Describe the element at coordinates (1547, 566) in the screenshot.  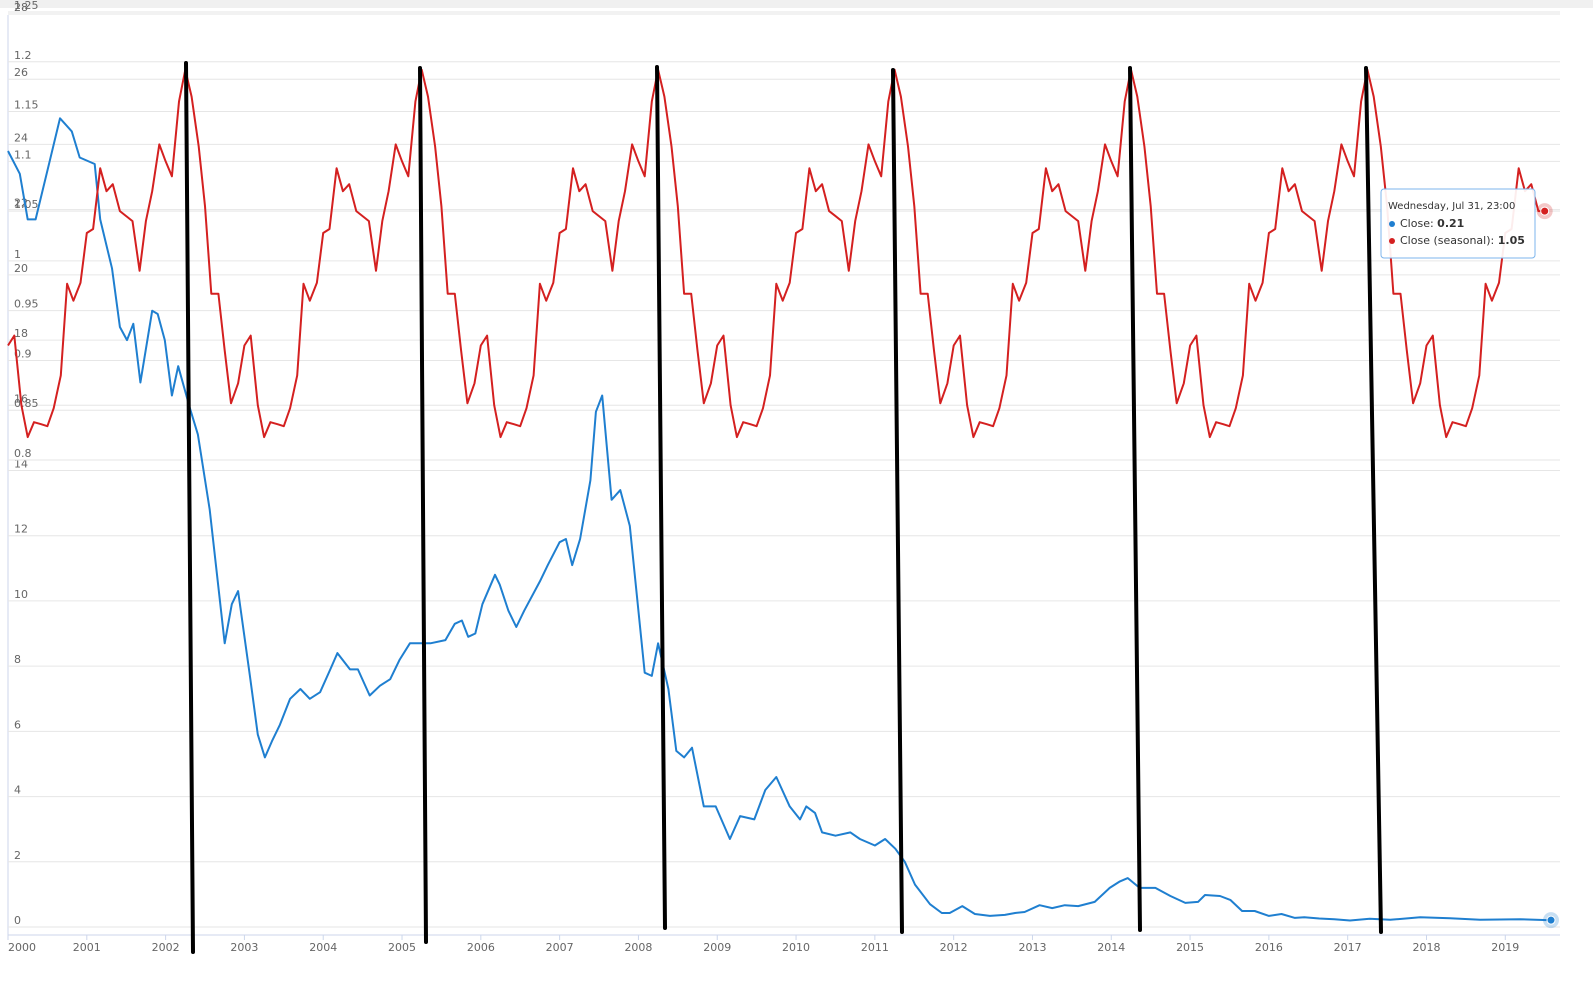
I see `hover-markers` at that location.